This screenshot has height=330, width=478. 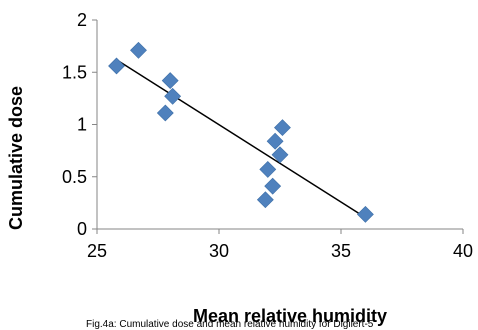 I want to click on y-tick-label: 1.5, so click(x=74, y=72).